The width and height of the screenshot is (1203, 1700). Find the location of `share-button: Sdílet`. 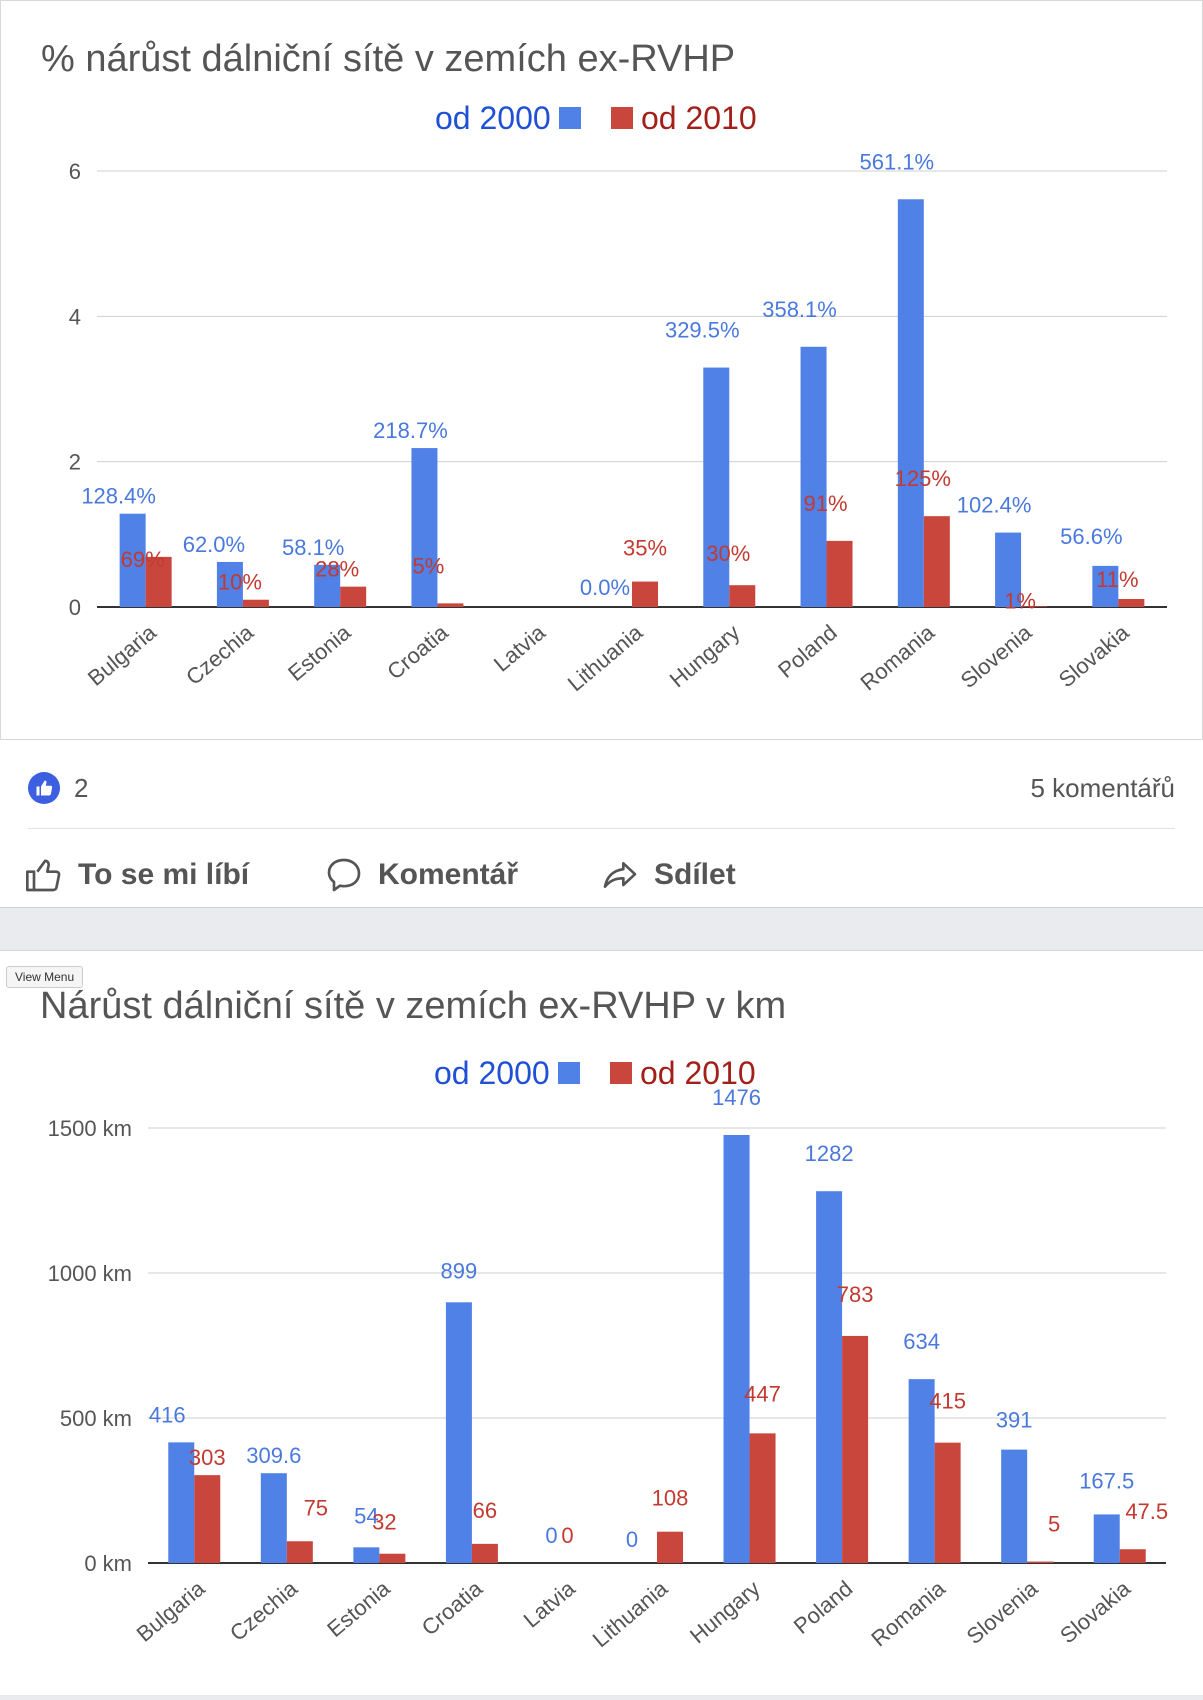

share-button: Sdílet is located at coordinates (668, 875).